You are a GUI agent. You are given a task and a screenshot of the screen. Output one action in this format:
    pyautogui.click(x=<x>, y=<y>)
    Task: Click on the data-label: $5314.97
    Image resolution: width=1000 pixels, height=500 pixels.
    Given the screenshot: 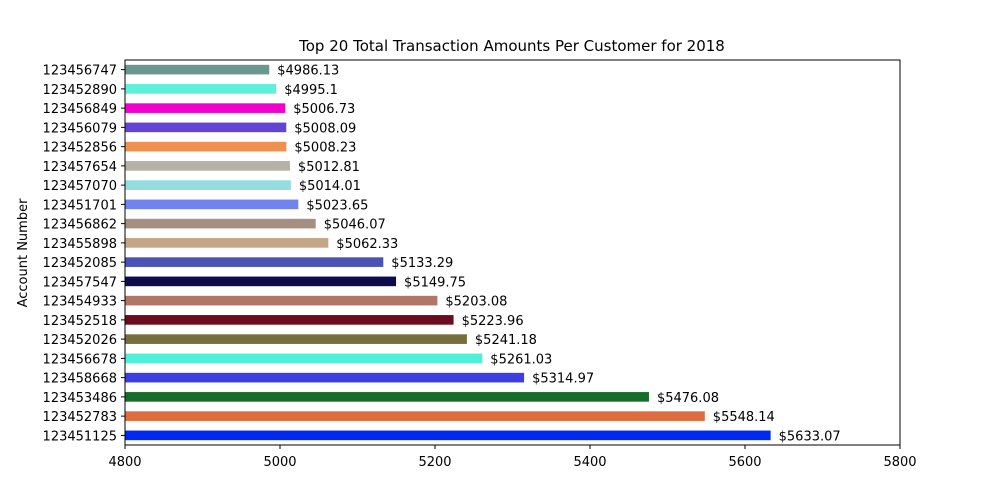 What is the action you would take?
    pyautogui.click(x=563, y=379)
    